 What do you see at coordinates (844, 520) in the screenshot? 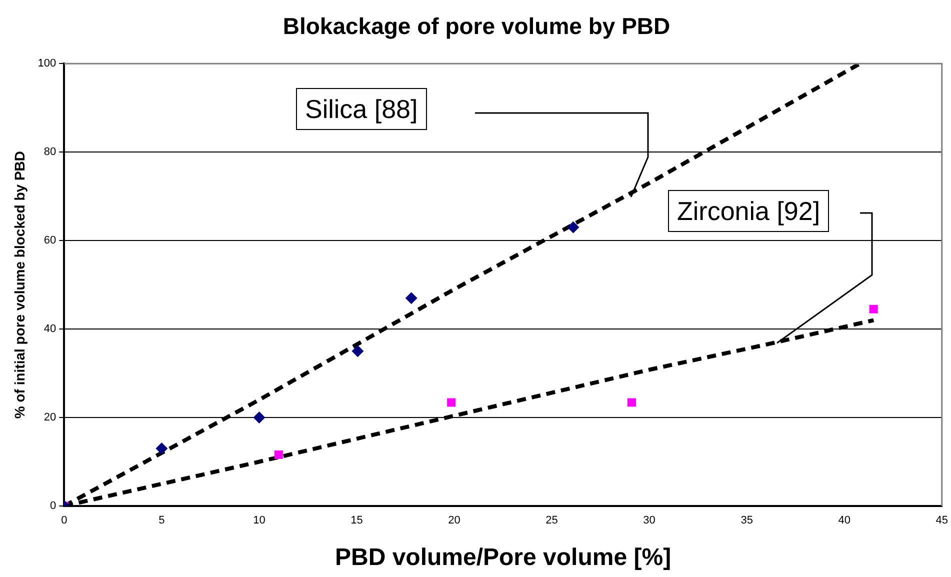
I see `x-tick-label: 40` at bounding box center [844, 520].